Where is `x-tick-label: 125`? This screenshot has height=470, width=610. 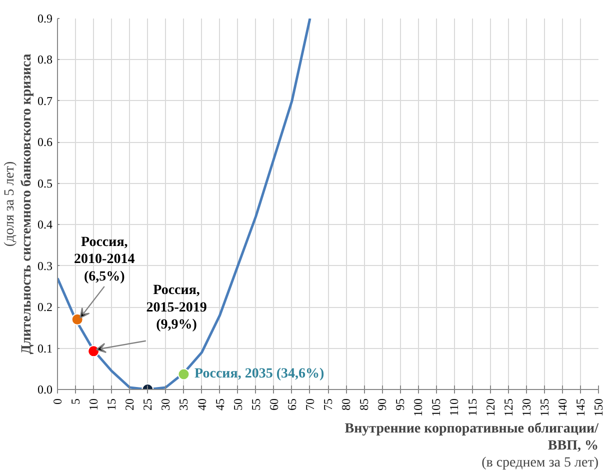 x-tick-label: 125 is located at coordinates (508, 407).